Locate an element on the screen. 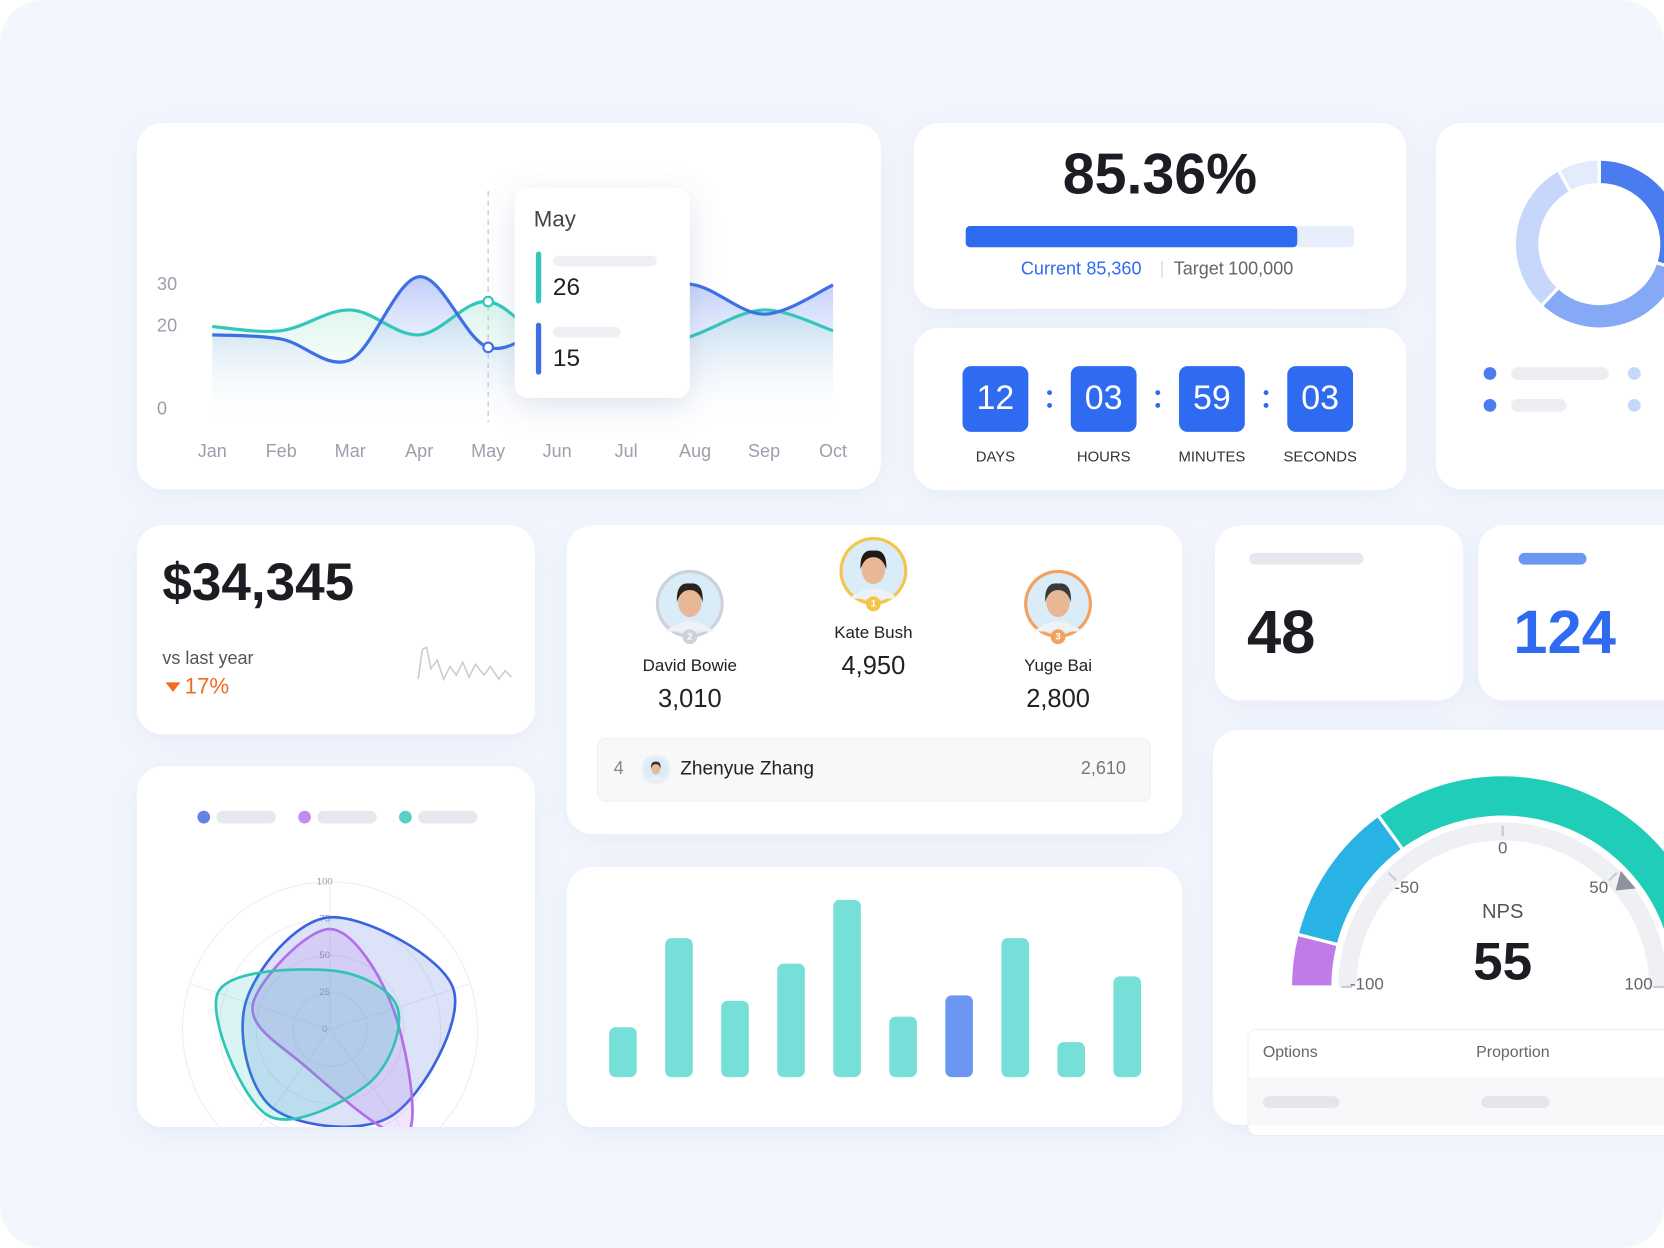  gauge-tick-label: -100 is located at coordinates (1367, 983).